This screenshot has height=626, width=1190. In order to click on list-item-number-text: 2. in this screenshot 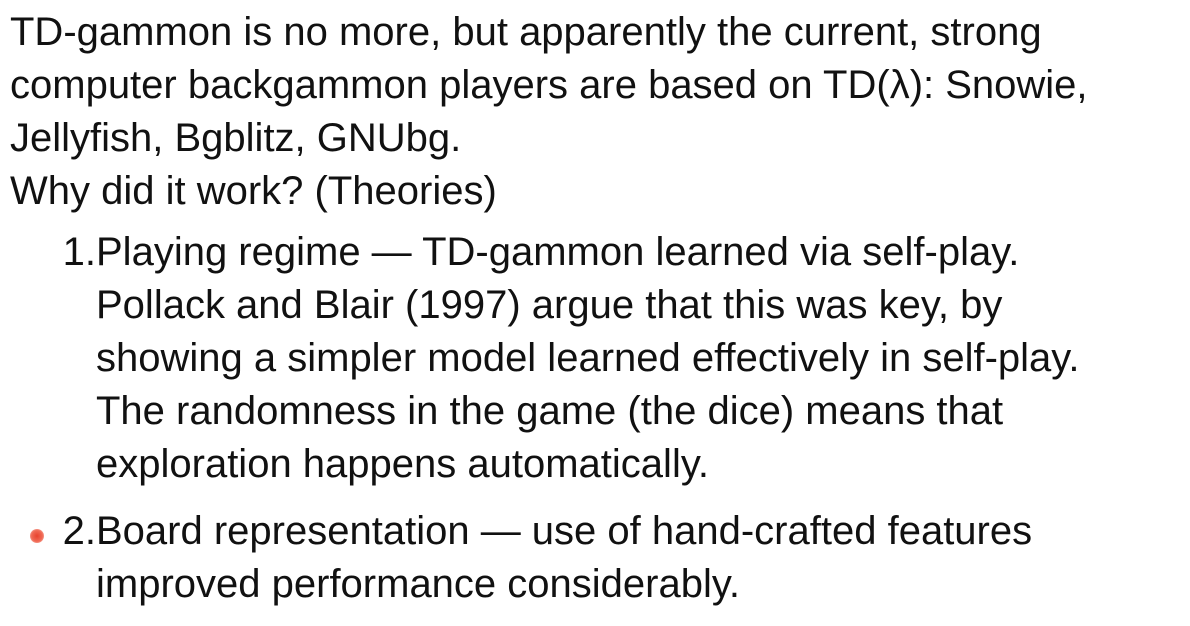, I will do `click(79, 531)`.